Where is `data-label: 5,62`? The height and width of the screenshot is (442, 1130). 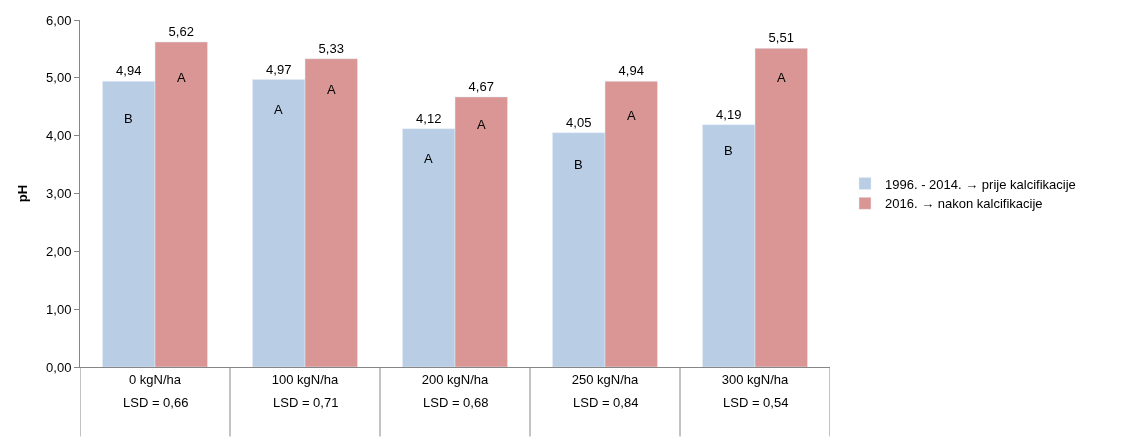 data-label: 5,62 is located at coordinates (181, 31).